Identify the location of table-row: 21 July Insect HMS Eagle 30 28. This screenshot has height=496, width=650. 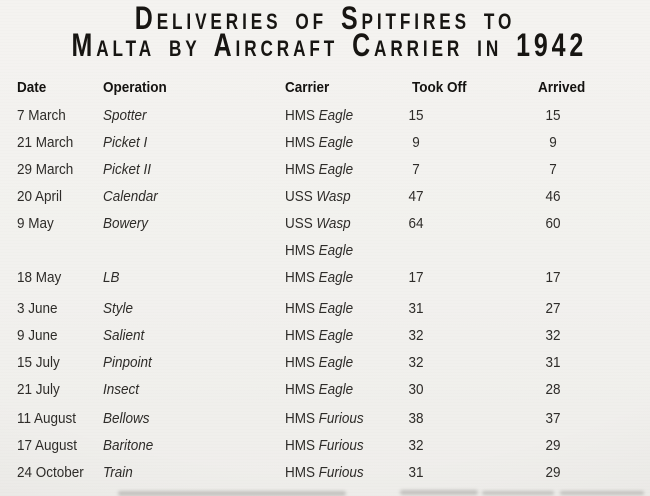
(325, 389).